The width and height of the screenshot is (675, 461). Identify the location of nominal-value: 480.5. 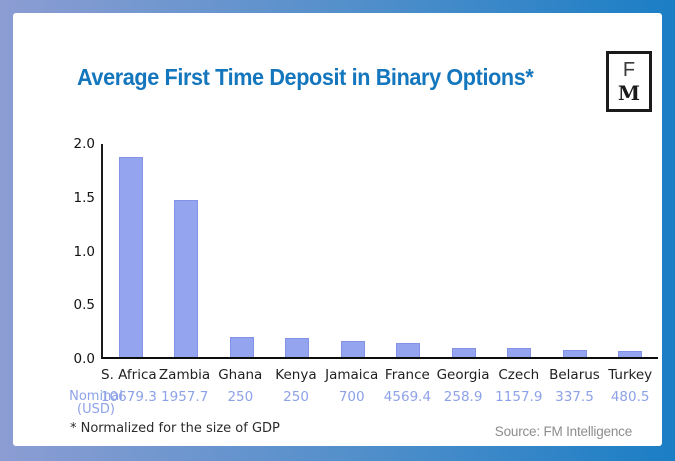
(630, 397).